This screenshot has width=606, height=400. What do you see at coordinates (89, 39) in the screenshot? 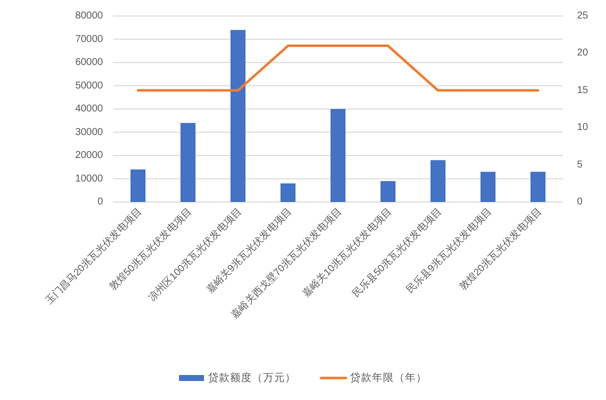
I see `y-tick-label: 70000` at bounding box center [89, 39].